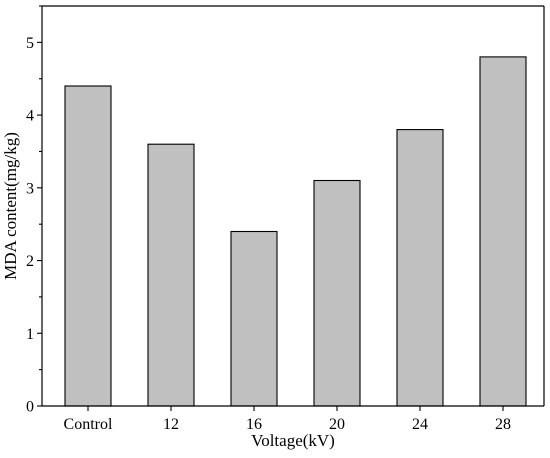 The image size is (550, 458). Describe the element at coordinates (287, 419) in the screenshot. I see `x-ticks: Control 12 16 20 24 28` at that location.